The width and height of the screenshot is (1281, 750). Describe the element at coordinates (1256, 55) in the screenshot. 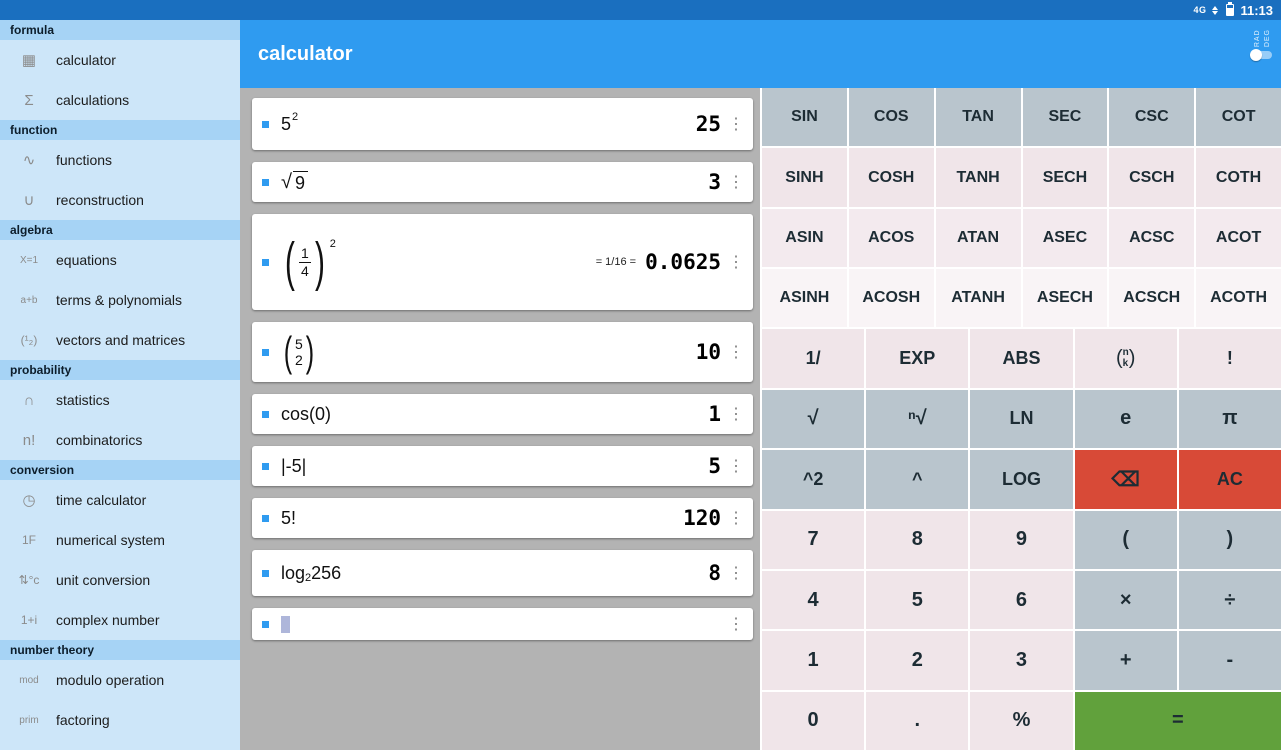

I see `switch-knob` at that location.